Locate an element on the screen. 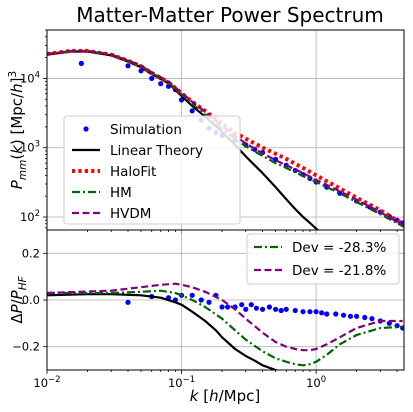  bottom-legend-box is located at coordinates (323, 259).